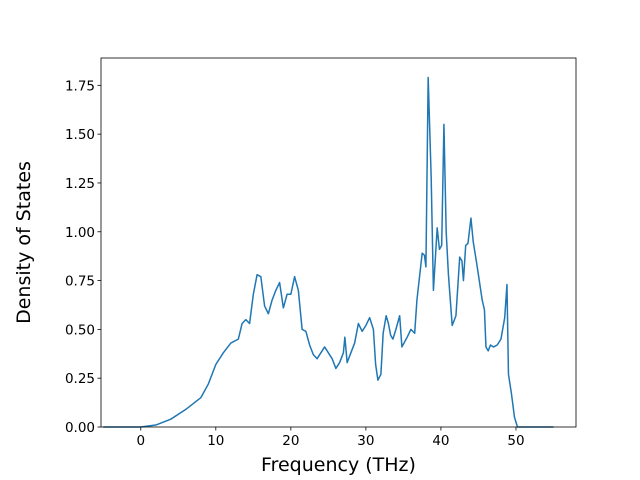 This screenshot has width=640, height=480. What do you see at coordinates (440, 441) in the screenshot?
I see `x-tick-label: 40` at bounding box center [440, 441].